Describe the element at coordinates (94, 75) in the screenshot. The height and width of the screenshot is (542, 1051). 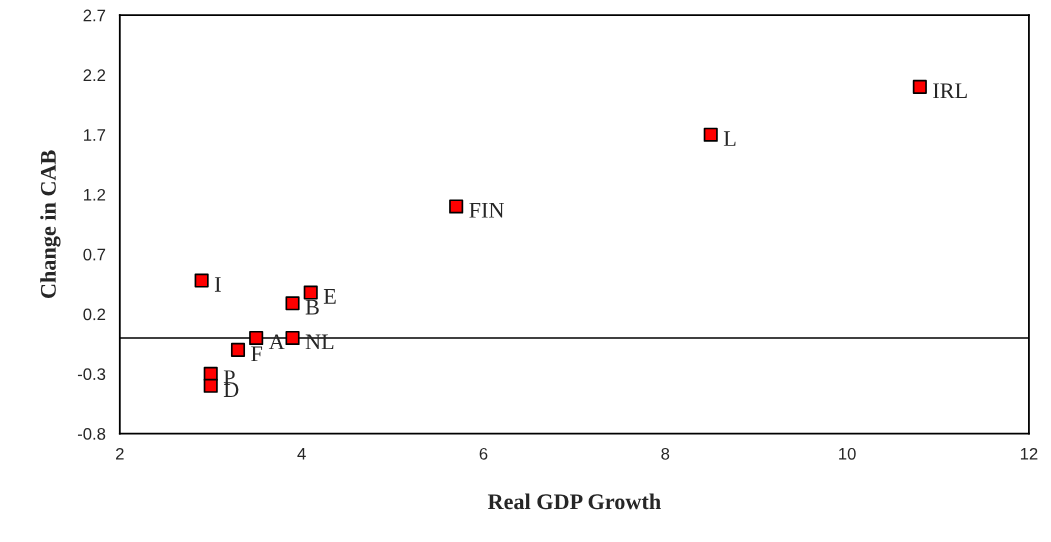
I see `y-tick-label: 2.2` at that location.